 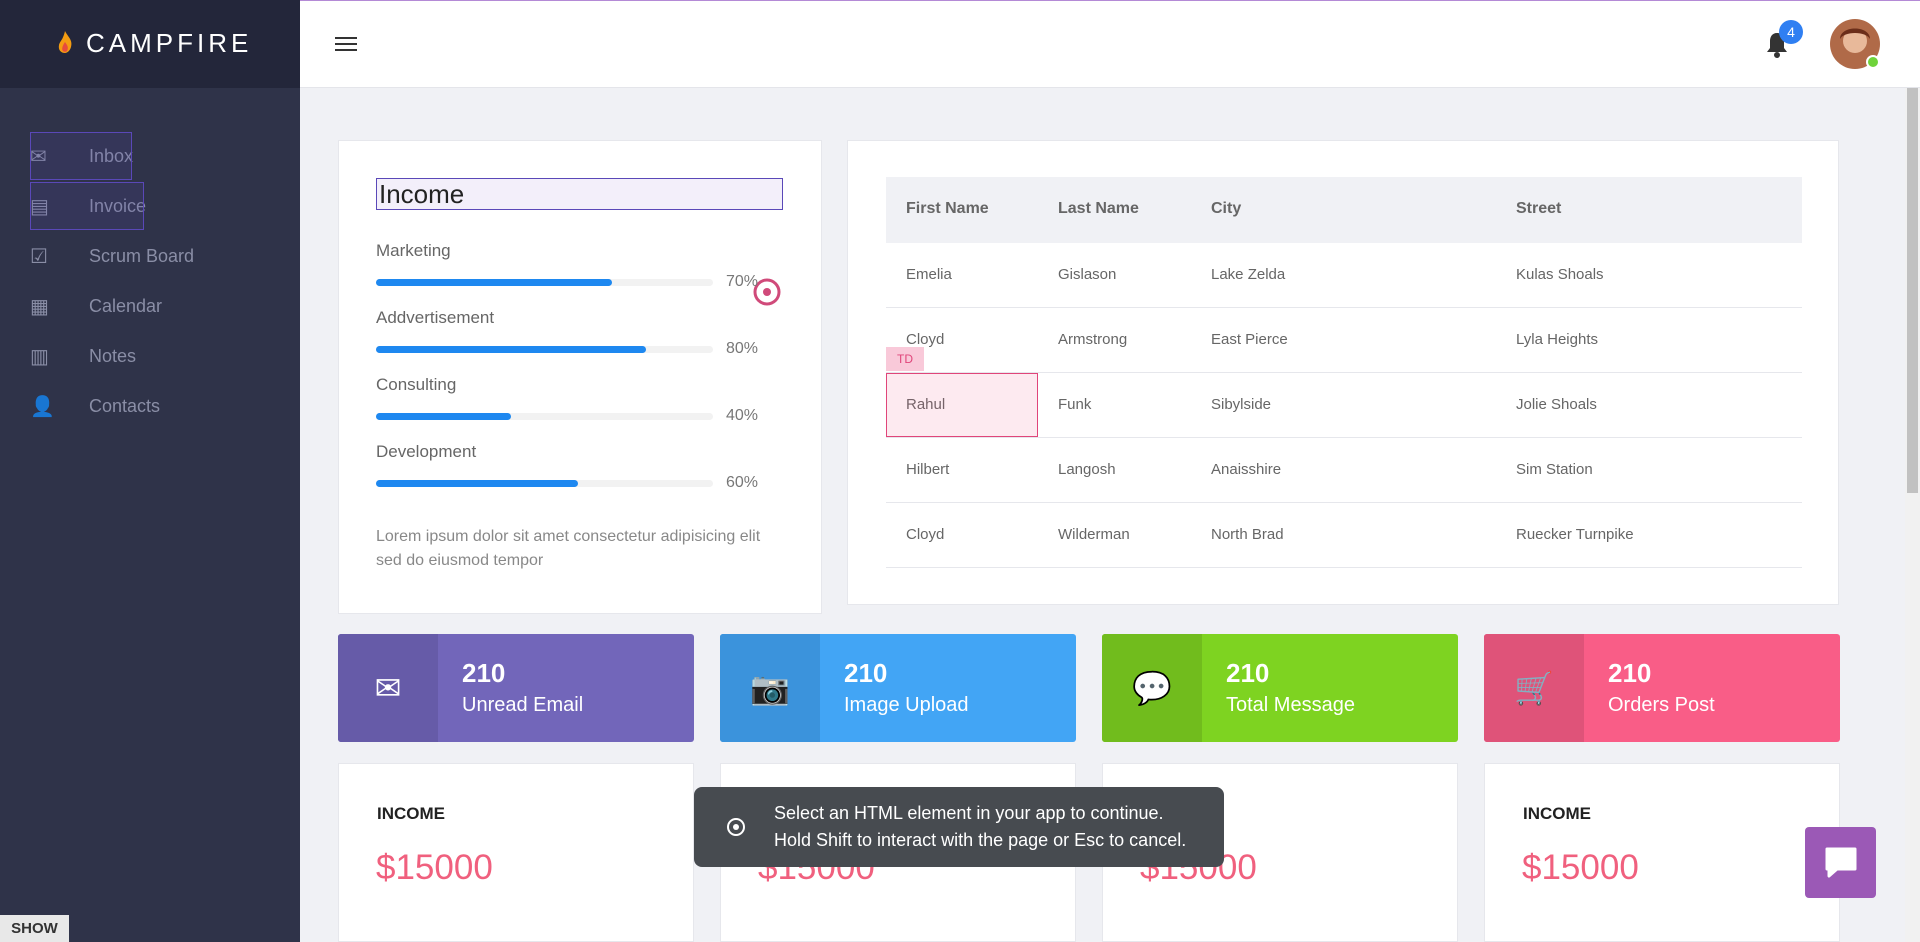 What do you see at coordinates (81, 156) in the screenshot?
I see `inspect-outline` at bounding box center [81, 156].